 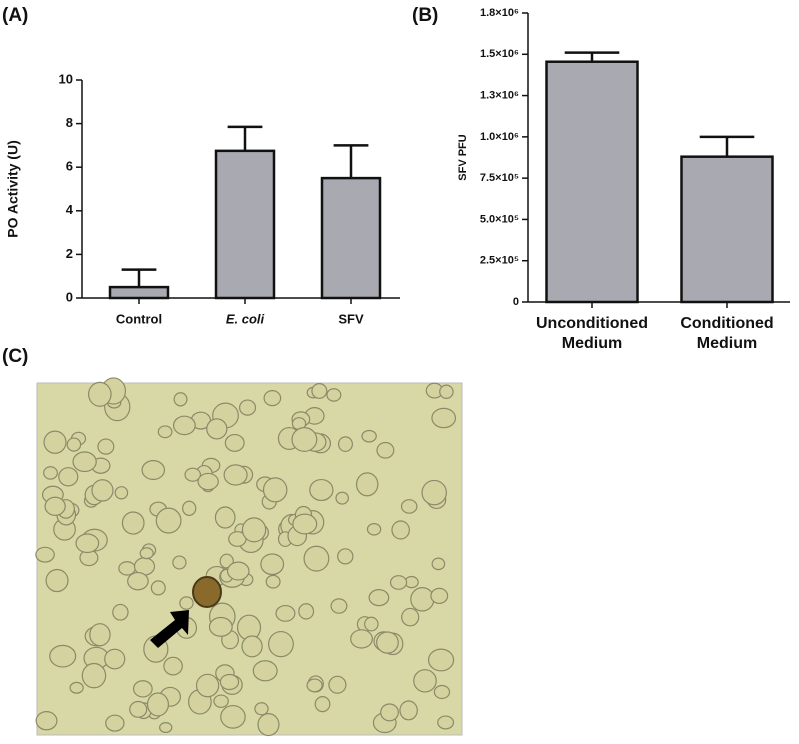 I want to click on arrow, so click(x=169, y=629).